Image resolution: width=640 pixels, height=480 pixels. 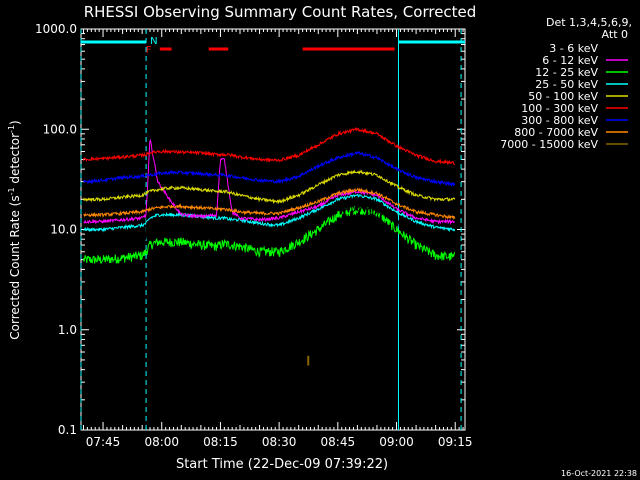 I want to click on x-tick-label: 07:45, so click(x=103, y=442).